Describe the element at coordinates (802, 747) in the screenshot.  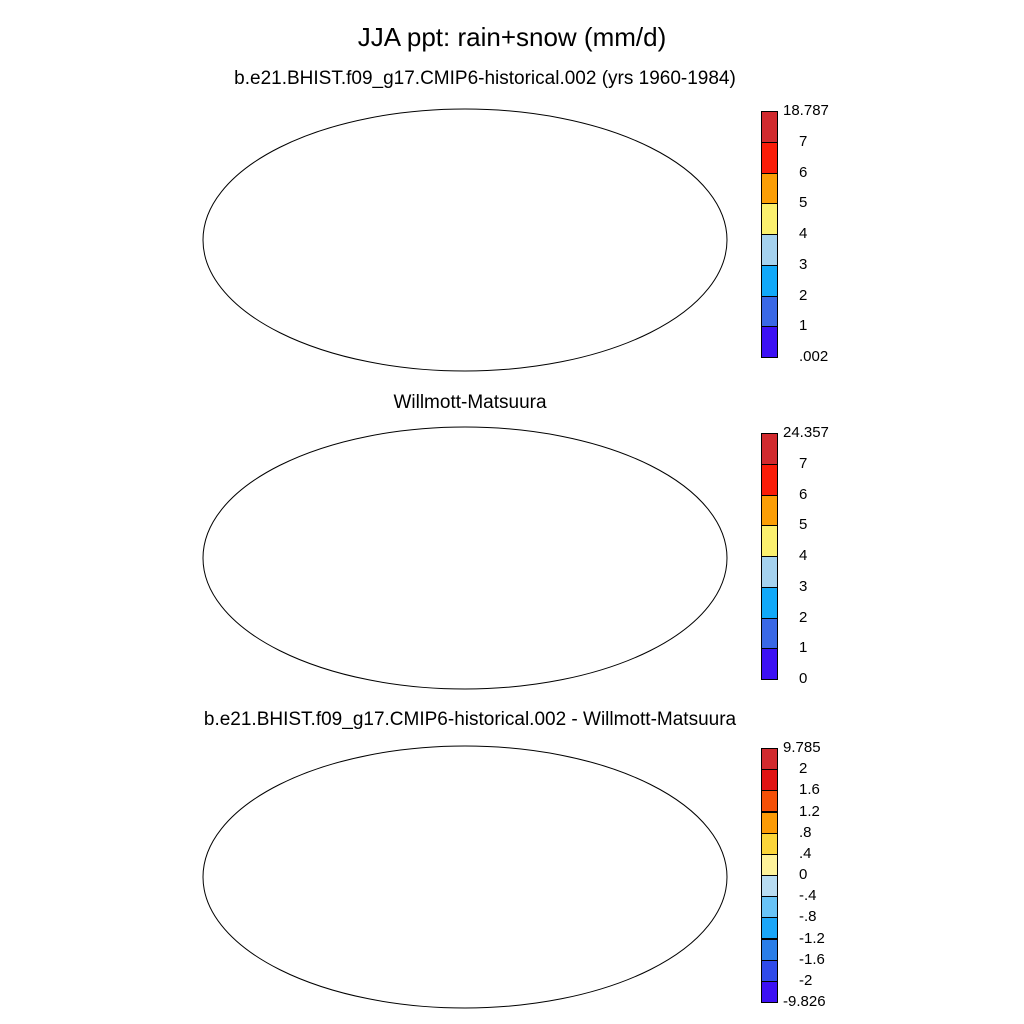
I see `colorbar-label: 9.785` at that location.